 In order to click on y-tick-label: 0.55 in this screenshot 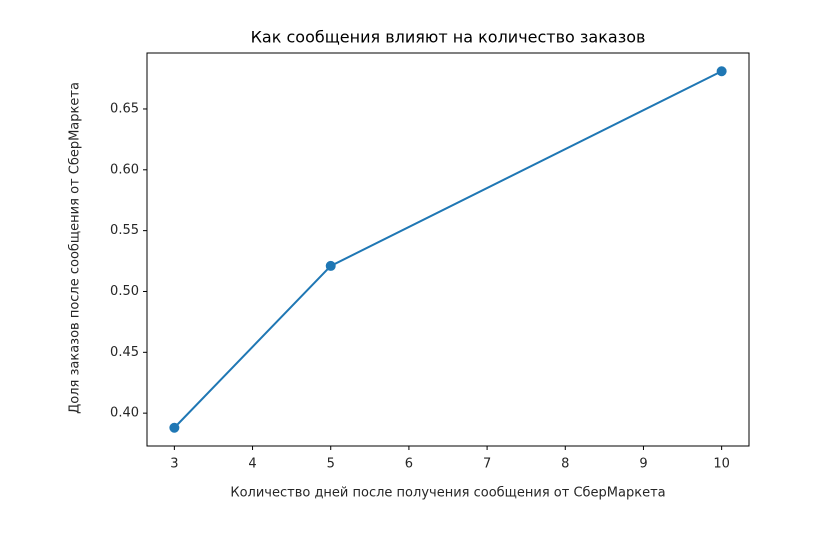, I will do `click(124, 230)`.